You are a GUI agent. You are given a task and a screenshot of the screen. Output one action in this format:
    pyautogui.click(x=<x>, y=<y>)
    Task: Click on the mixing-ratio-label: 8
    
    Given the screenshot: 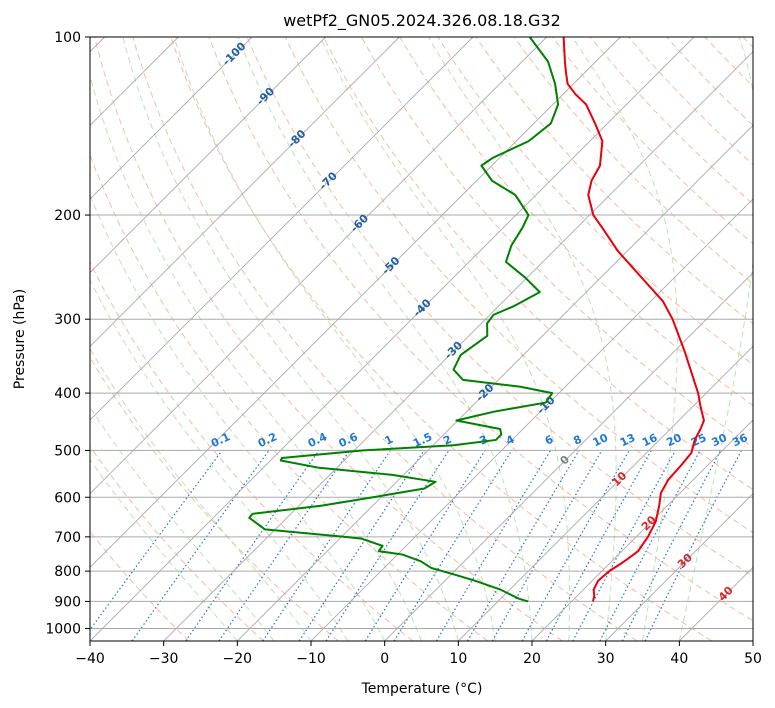 What is the action you would take?
    pyautogui.click(x=577, y=440)
    